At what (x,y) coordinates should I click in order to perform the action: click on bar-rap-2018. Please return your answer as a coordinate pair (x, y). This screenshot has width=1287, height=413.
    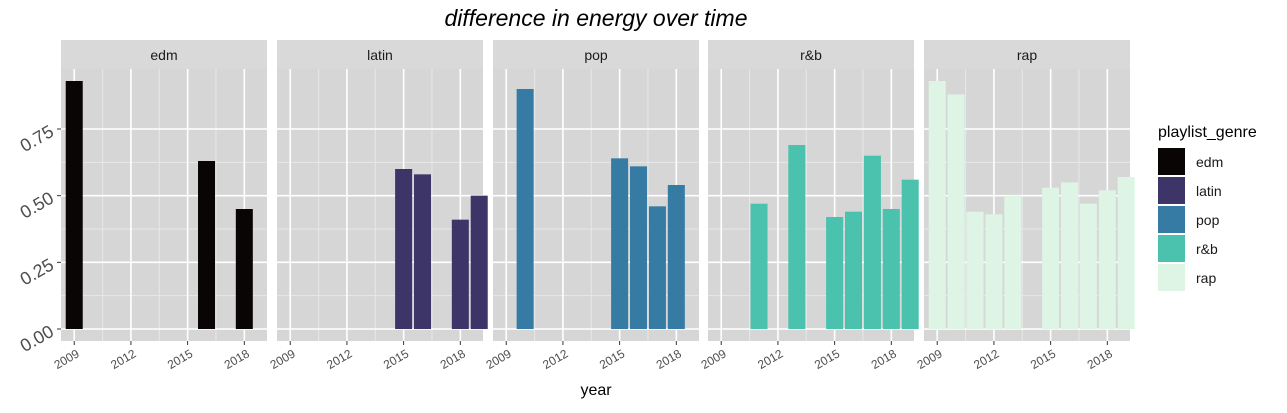
    Looking at the image, I should click on (1107, 259).